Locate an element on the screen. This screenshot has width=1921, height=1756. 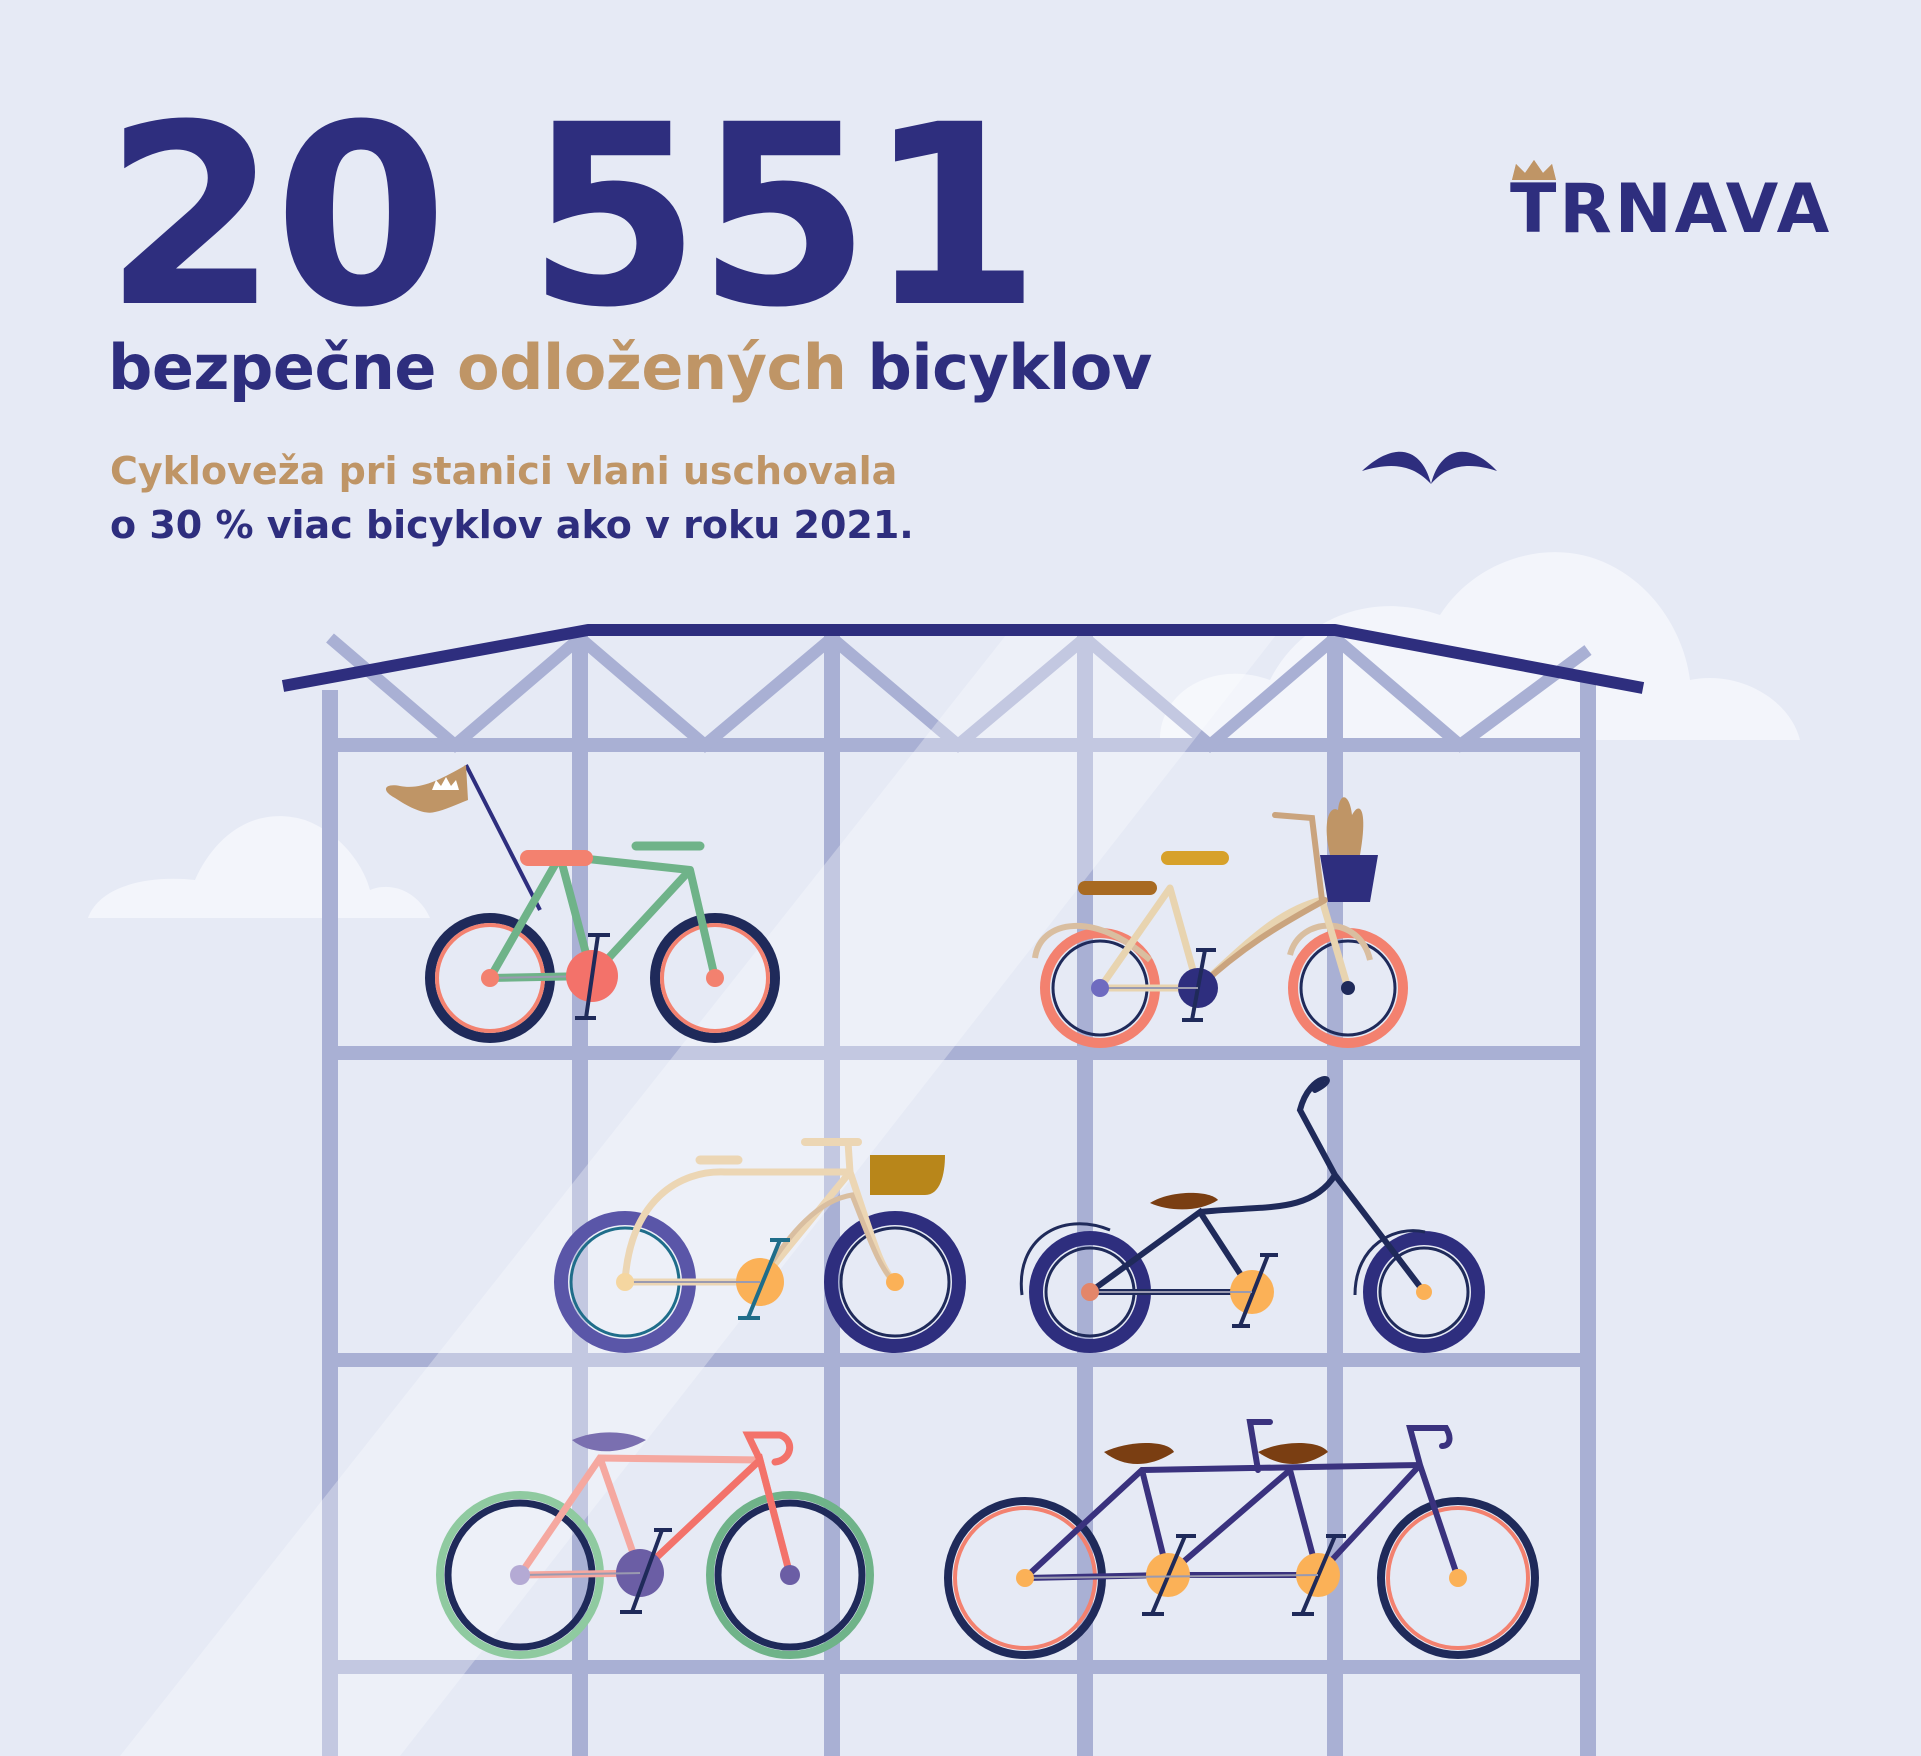
headline-part2: bicyklov is located at coordinates (999, 367).